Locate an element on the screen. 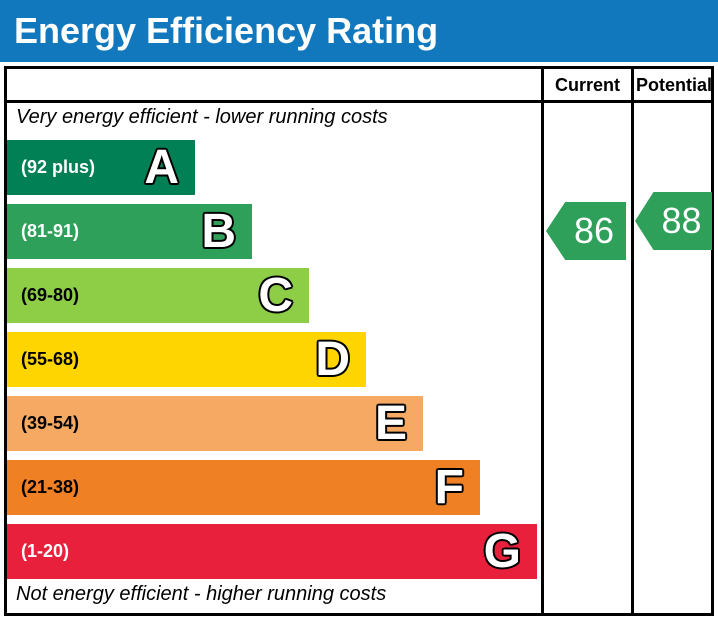 This screenshot has height=619, width=718. band-g-range-label: (1-20) is located at coordinates (45, 551).